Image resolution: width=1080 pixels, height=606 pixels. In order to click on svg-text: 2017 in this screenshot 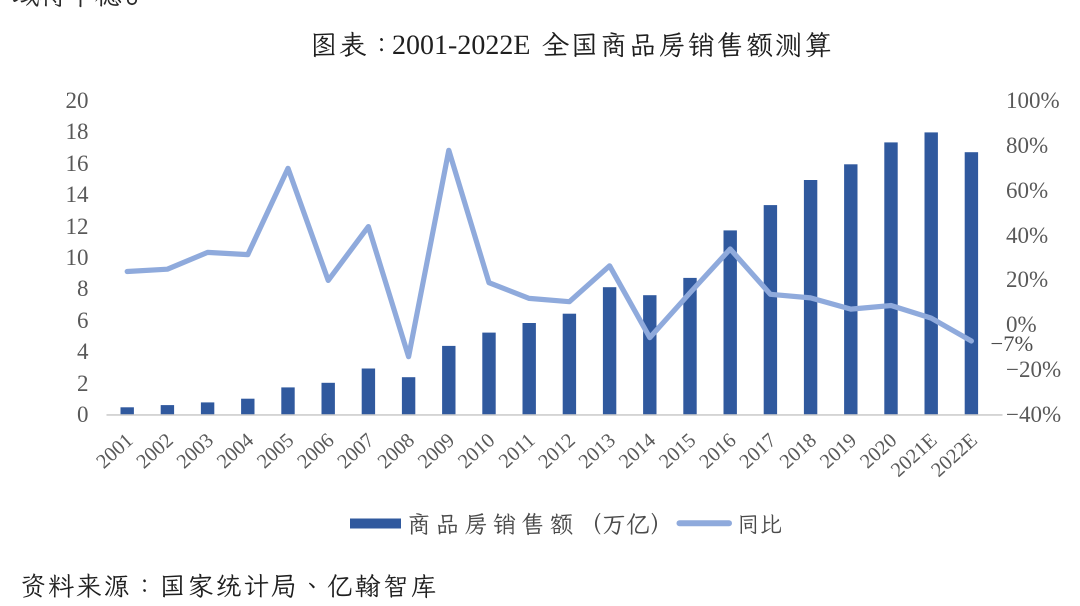, I will do `click(758, 451)`.